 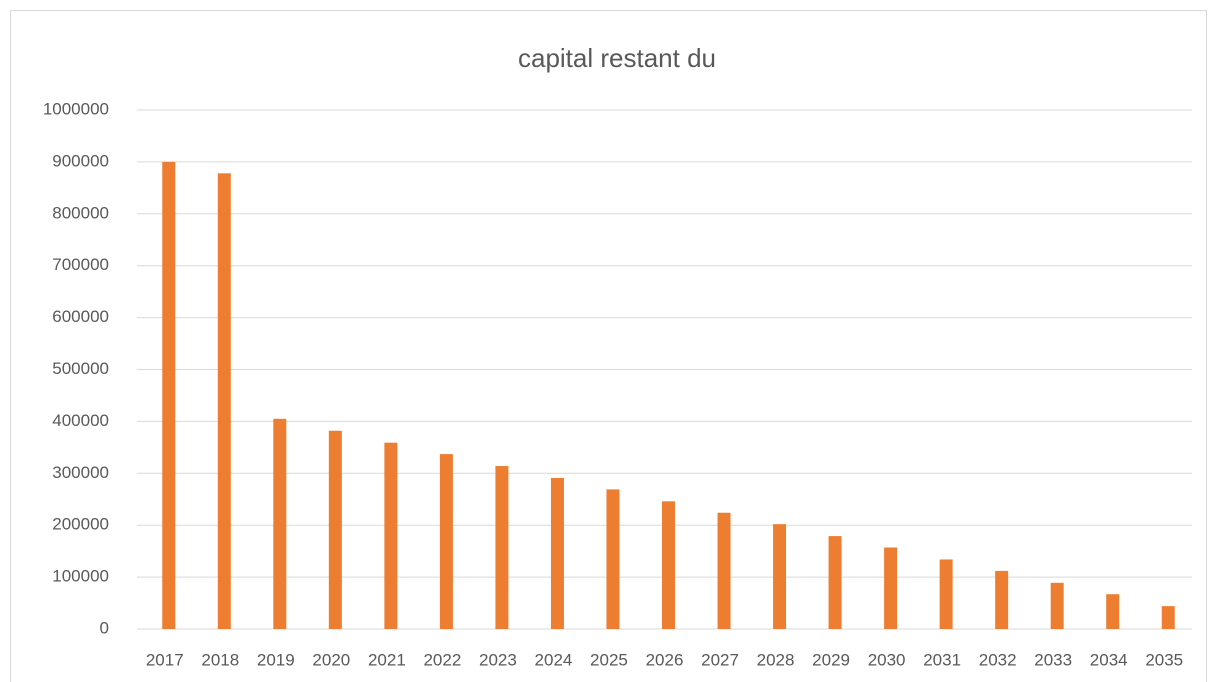 I want to click on y-tick-label: 700000, so click(x=80, y=264).